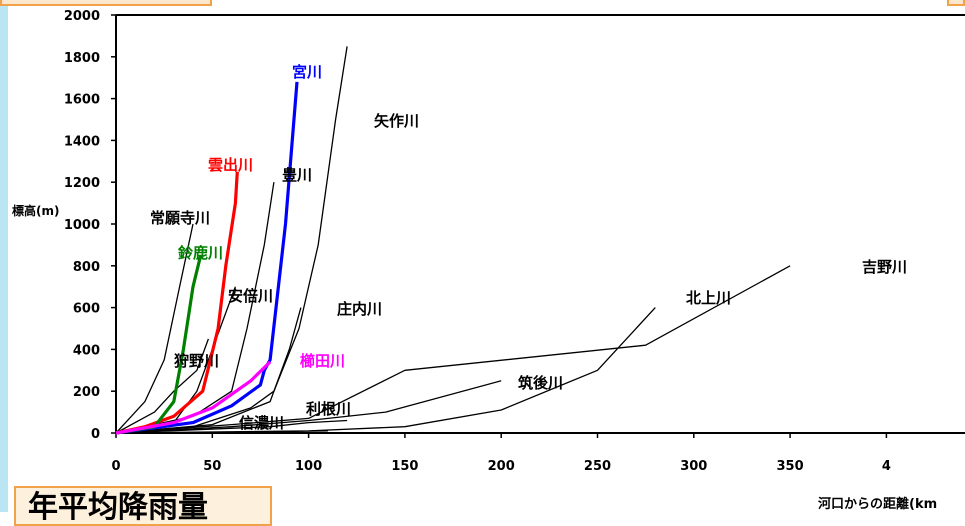 This screenshot has height=526, width=965. Describe the element at coordinates (212, 466) in the screenshot. I see `x-tick-label: 50` at that location.